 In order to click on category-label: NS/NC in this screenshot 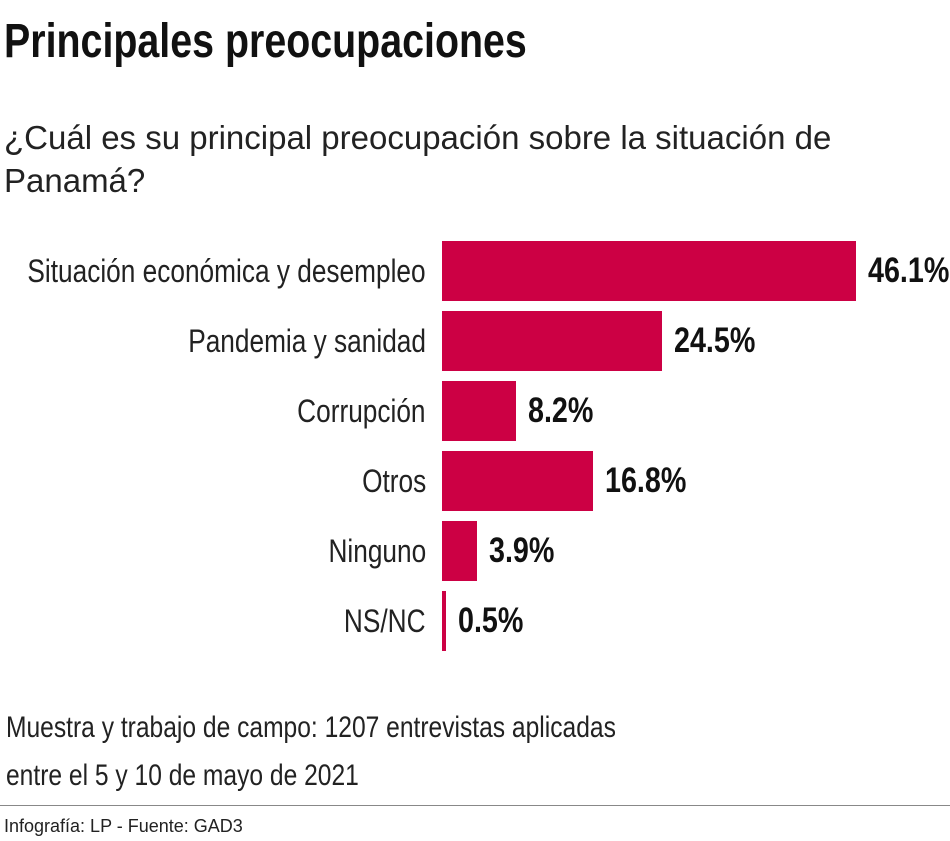, I will do `click(385, 621)`.